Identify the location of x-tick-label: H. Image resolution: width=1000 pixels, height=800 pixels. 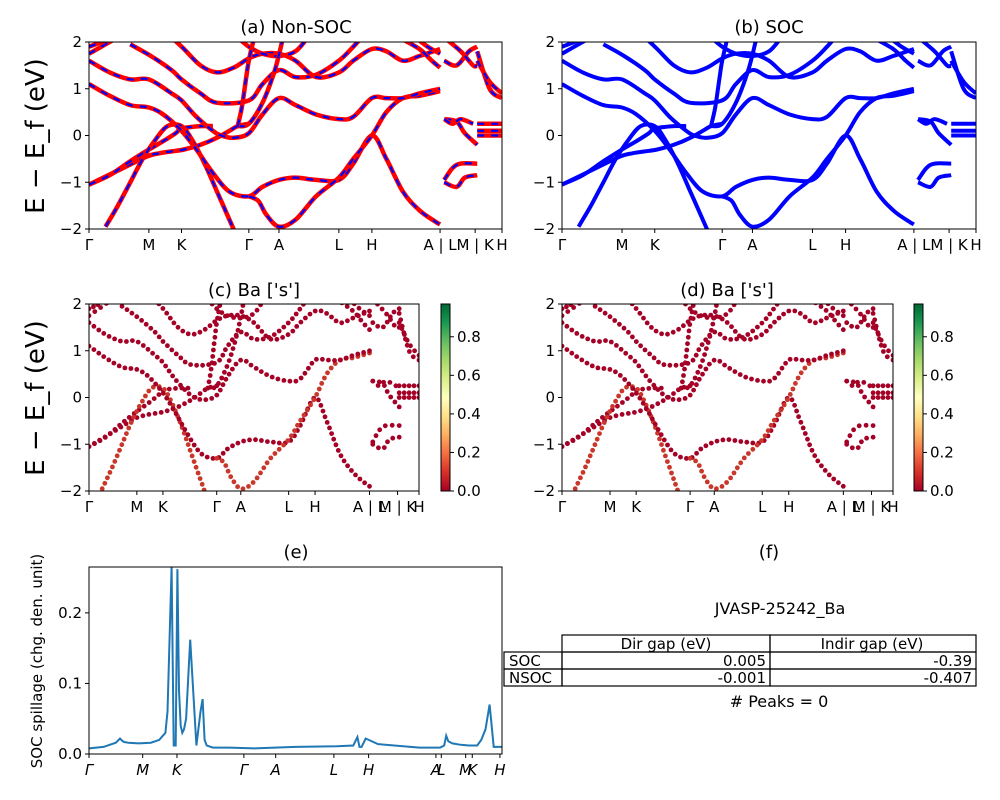
(314, 507).